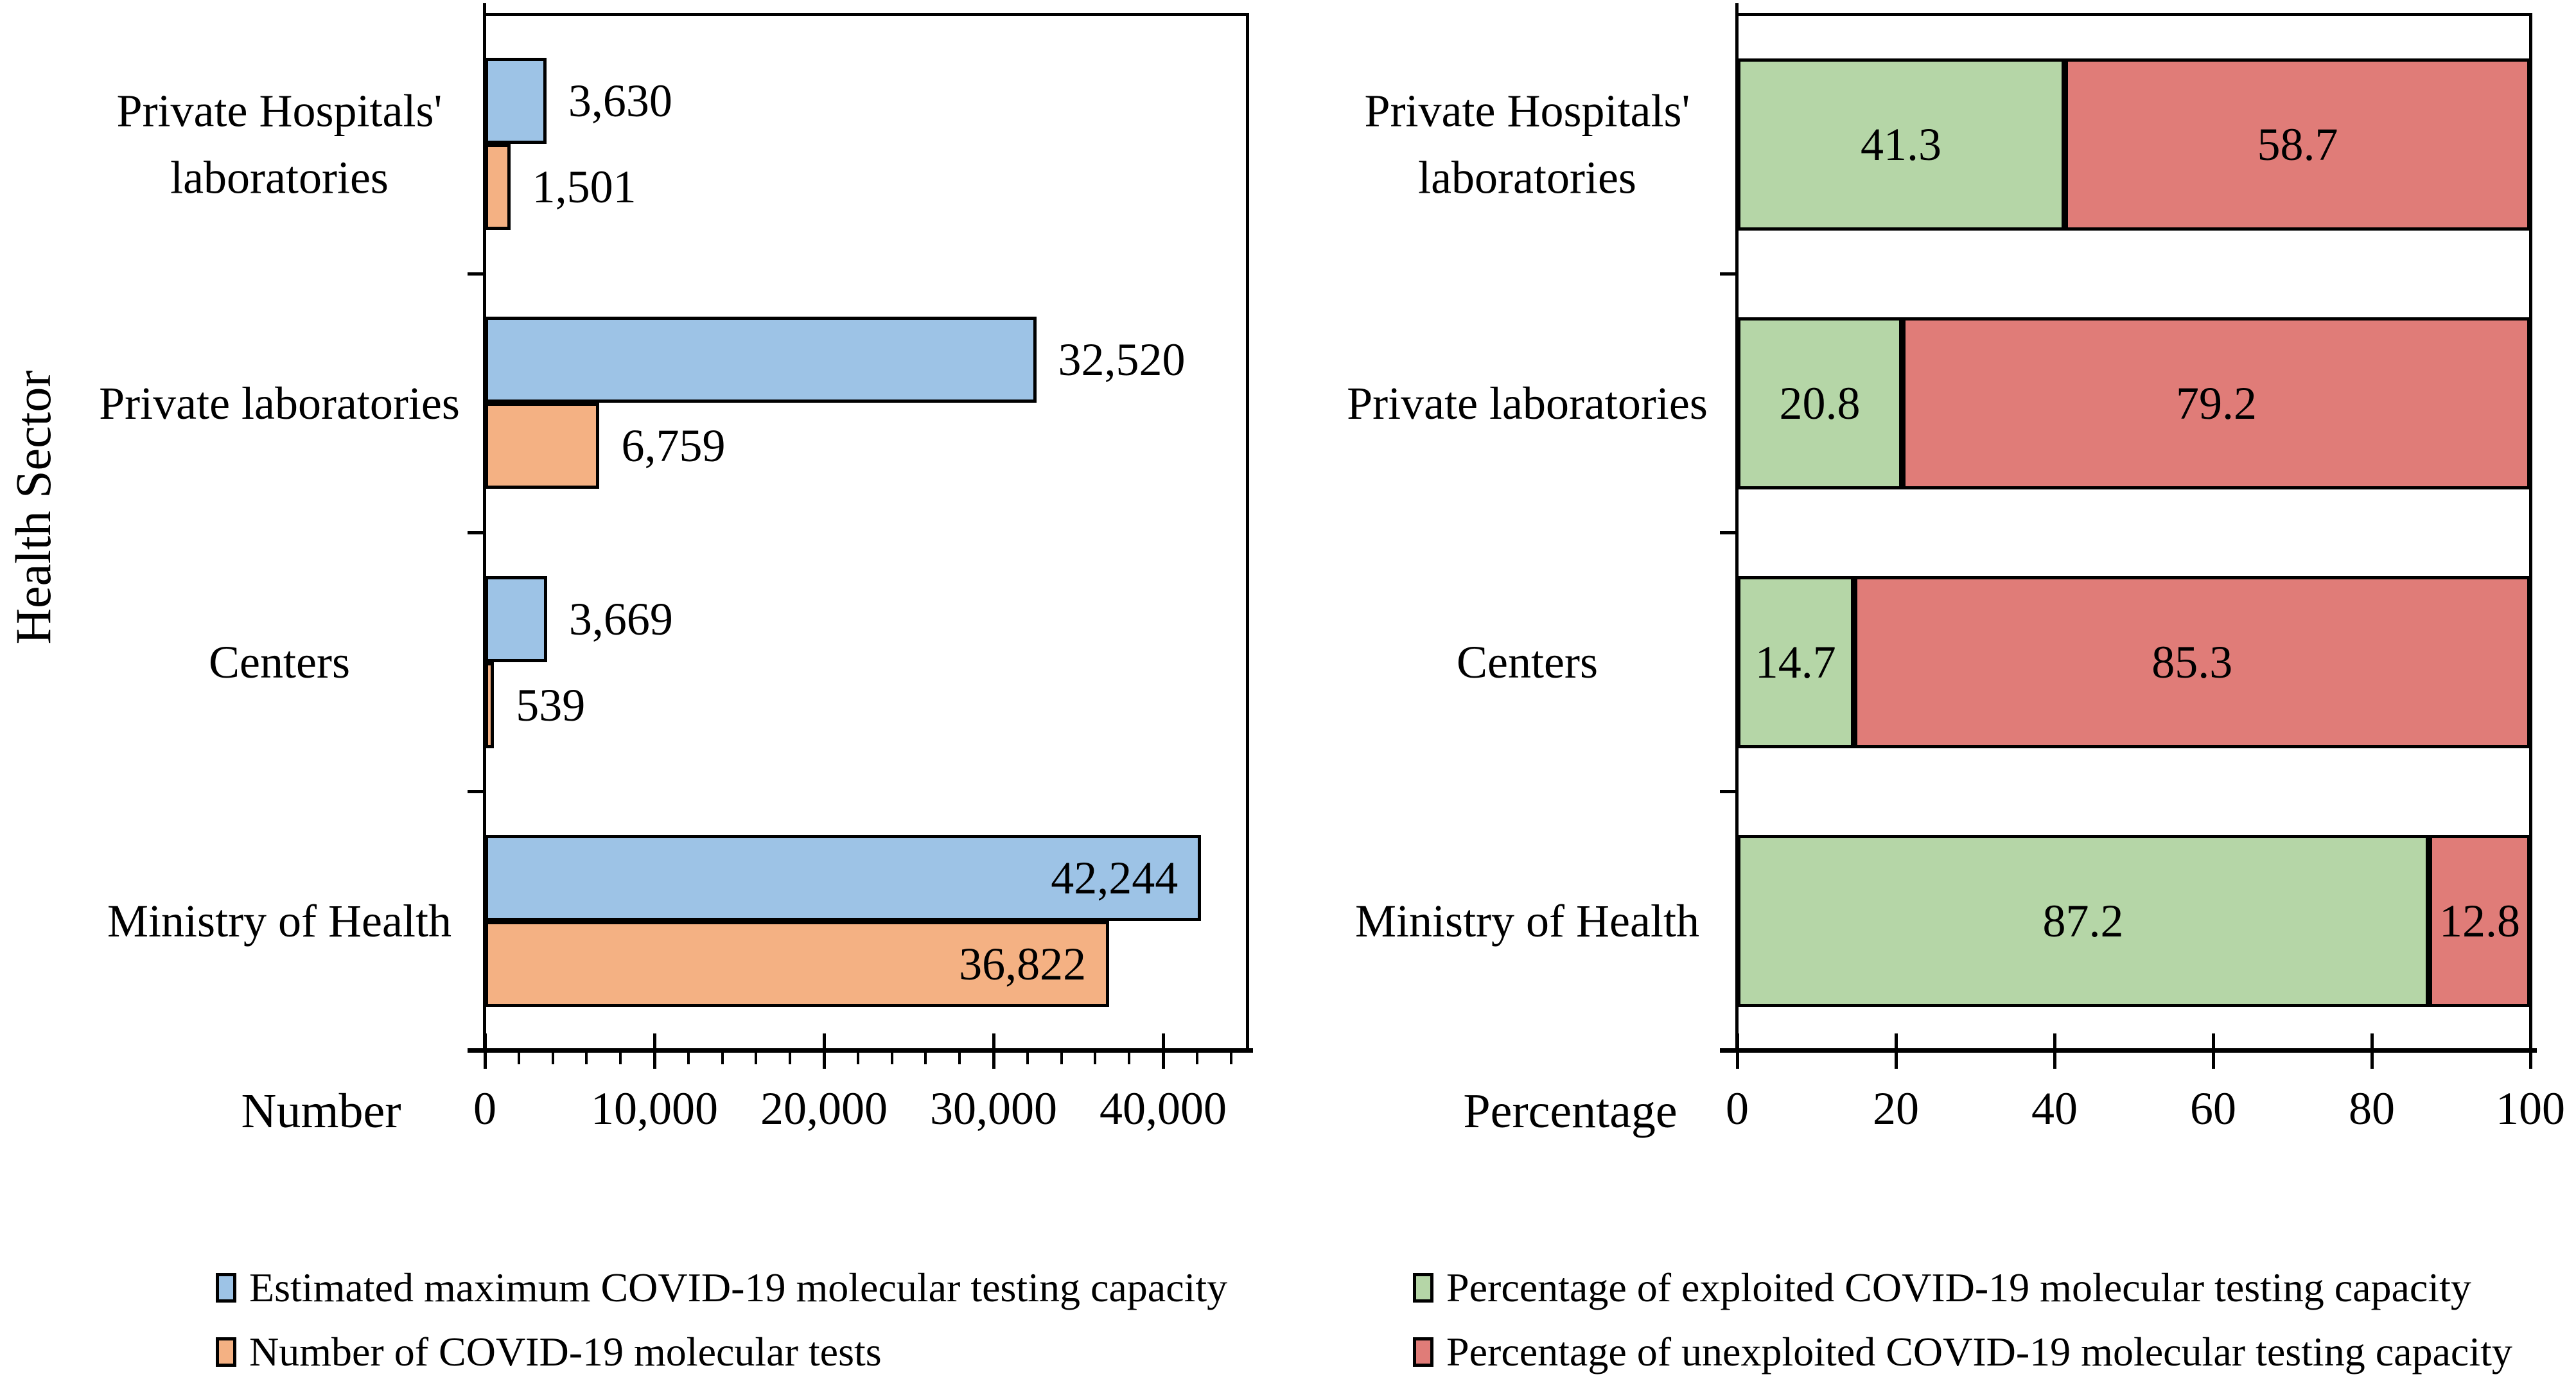 Image resolution: width=2576 pixels, height=1379 pixels. I want to click on x-axis-tick-label: 80, so click(2372, 1108).